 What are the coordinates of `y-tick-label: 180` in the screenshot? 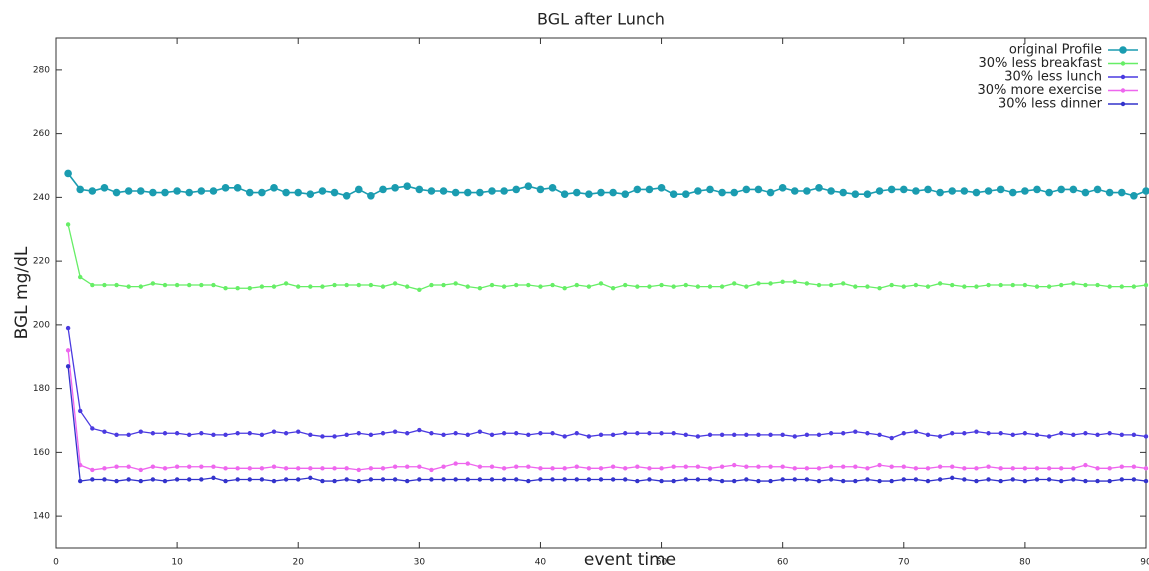 It's located at (41, 389).